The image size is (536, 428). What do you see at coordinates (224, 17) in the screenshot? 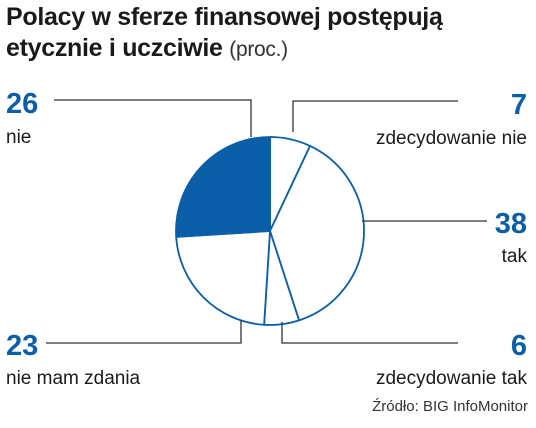
I see `title-line-1: Polacy w sferze finansowej postępują` at bounding box center [224, 17].